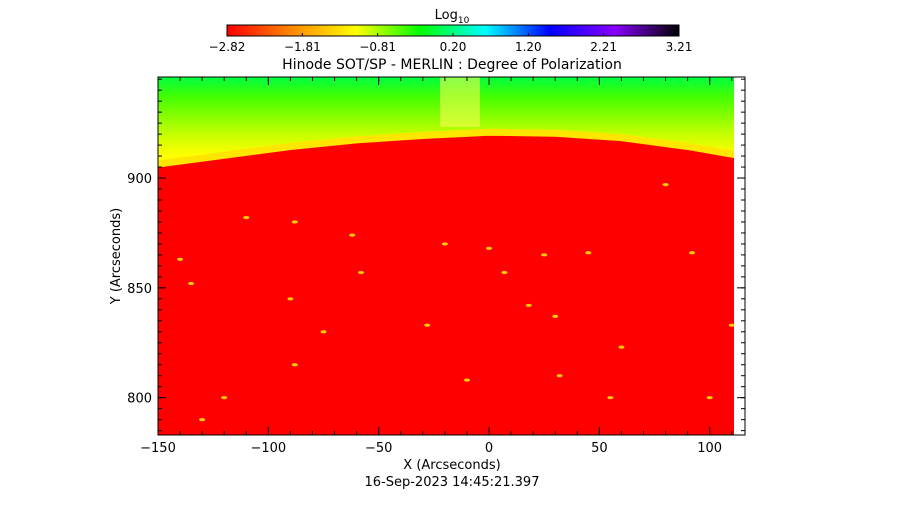 The width and height of the screenshot is (904, 512). What do you see at coordinates (452, 17) in the screenshot?
I see `colorbar-label: Log10` at bounding box center [452, 17].